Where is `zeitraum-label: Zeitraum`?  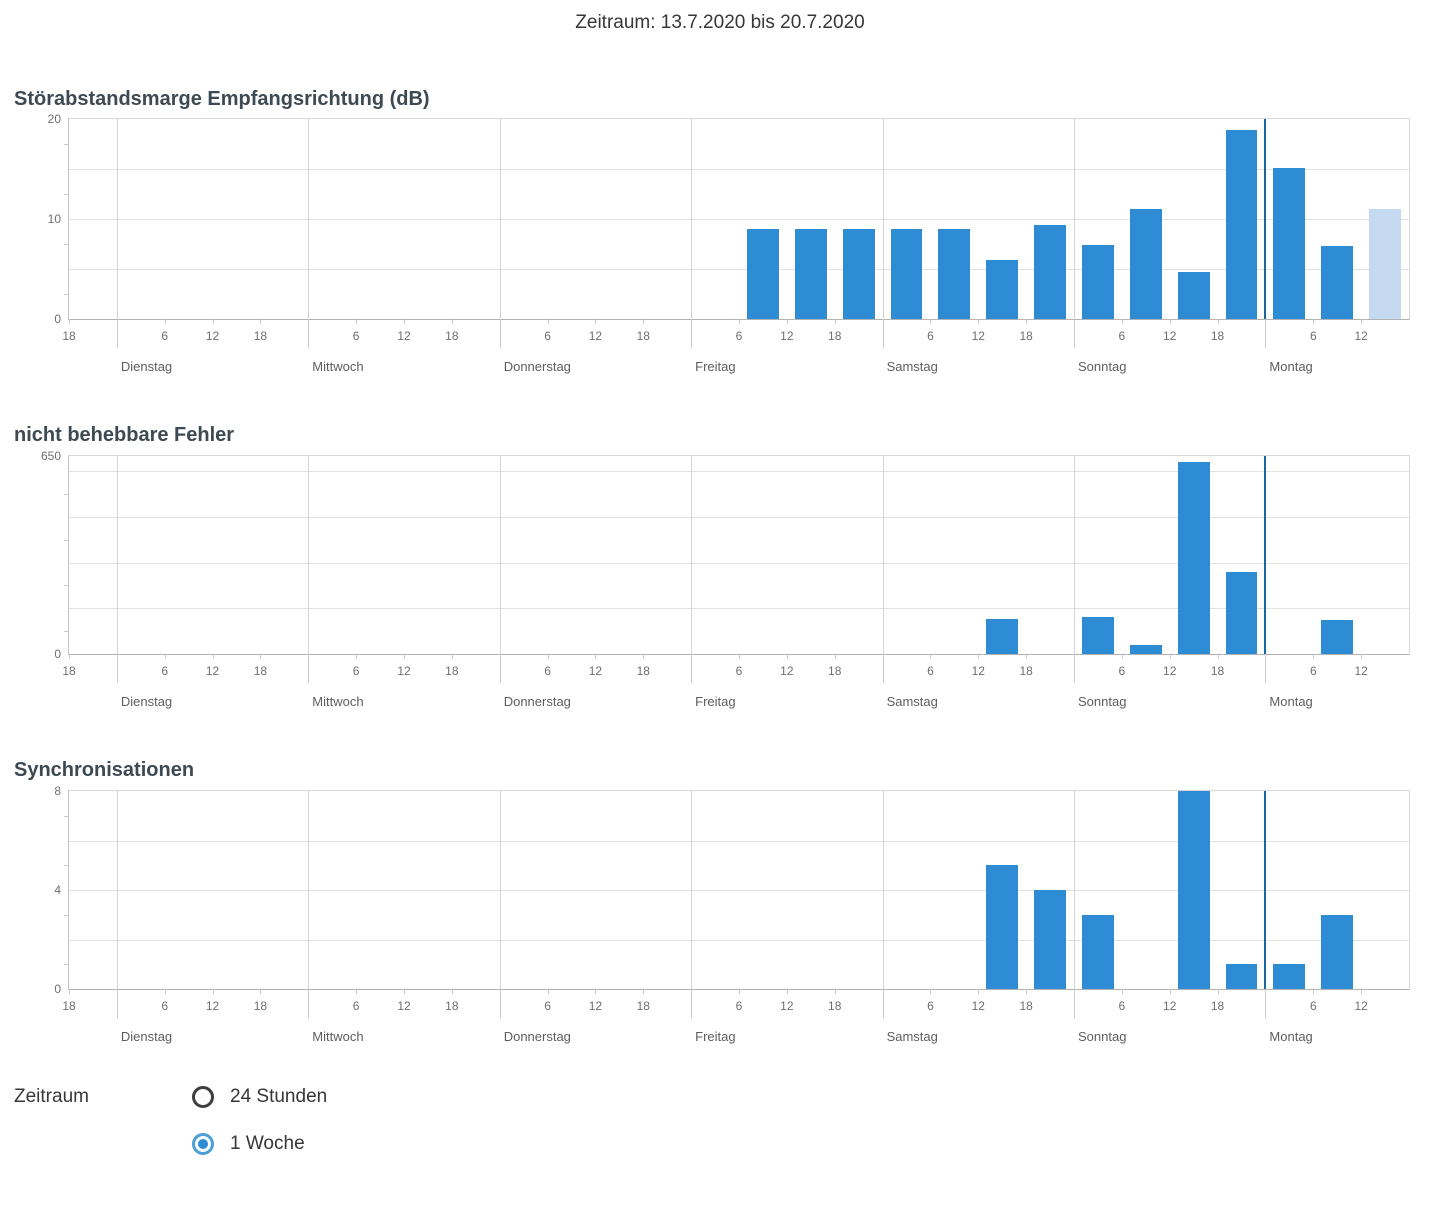 zeitraum-label: Zeitraum is located at coordinates (51, 1096).